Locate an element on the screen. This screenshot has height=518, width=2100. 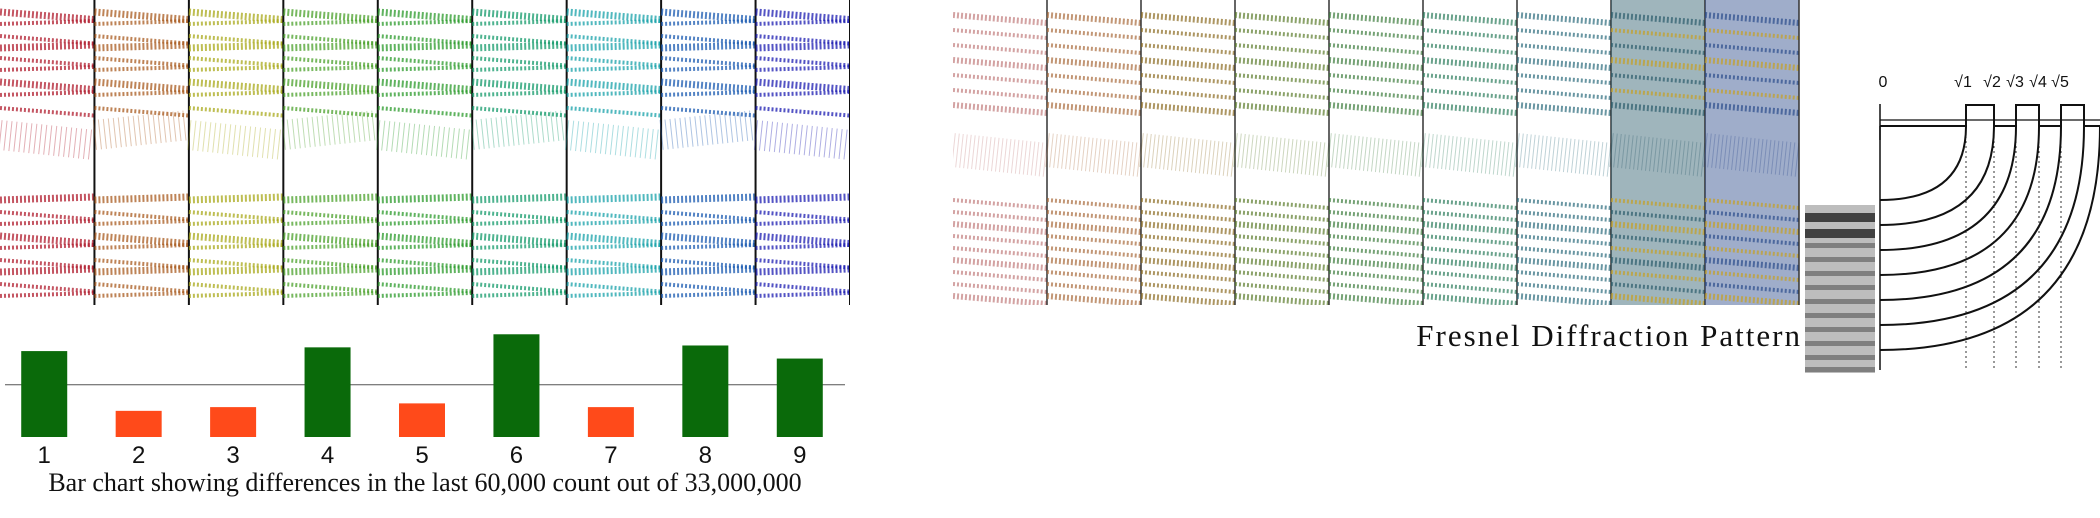
x-tick-label: 9 is located at coordinates (799, 455).